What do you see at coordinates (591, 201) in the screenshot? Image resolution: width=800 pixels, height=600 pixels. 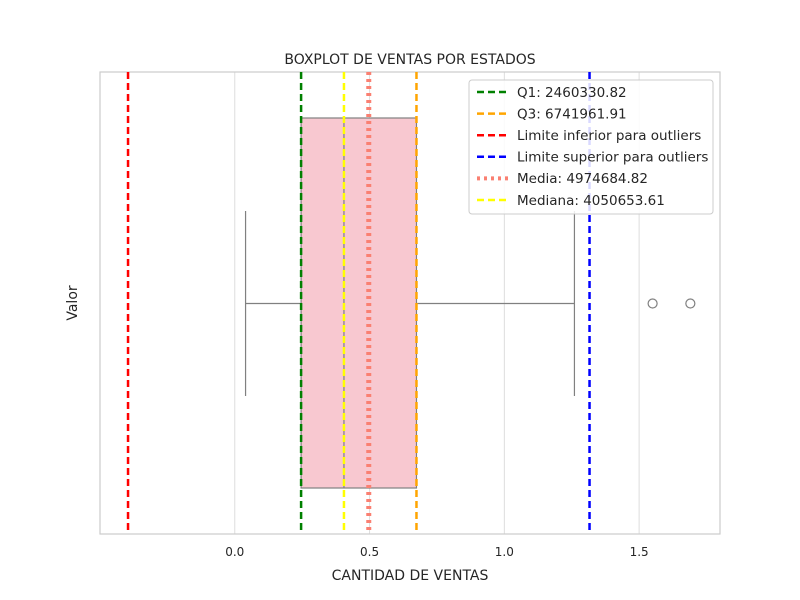 I see `legend-label-median: Mediana: 4050653.61` at bounding box center [591, 201].